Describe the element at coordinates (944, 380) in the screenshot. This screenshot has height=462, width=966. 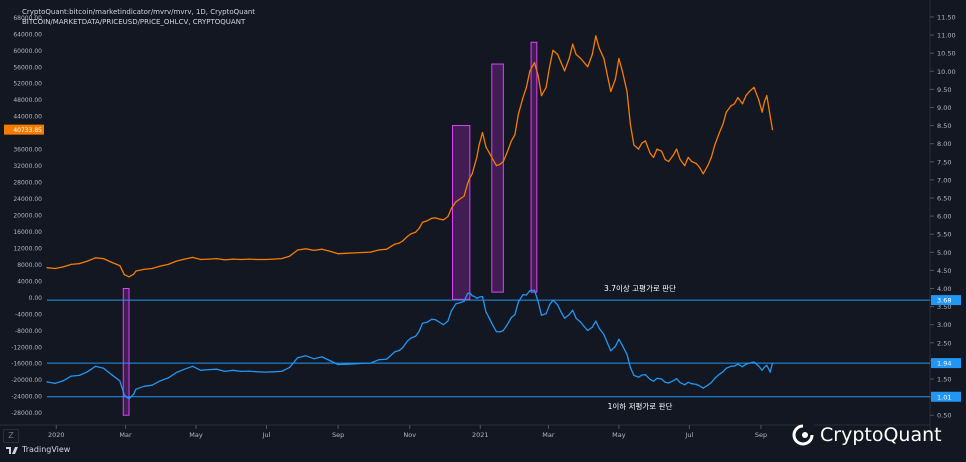
I see `right-tick-label: 1.50` at that location.